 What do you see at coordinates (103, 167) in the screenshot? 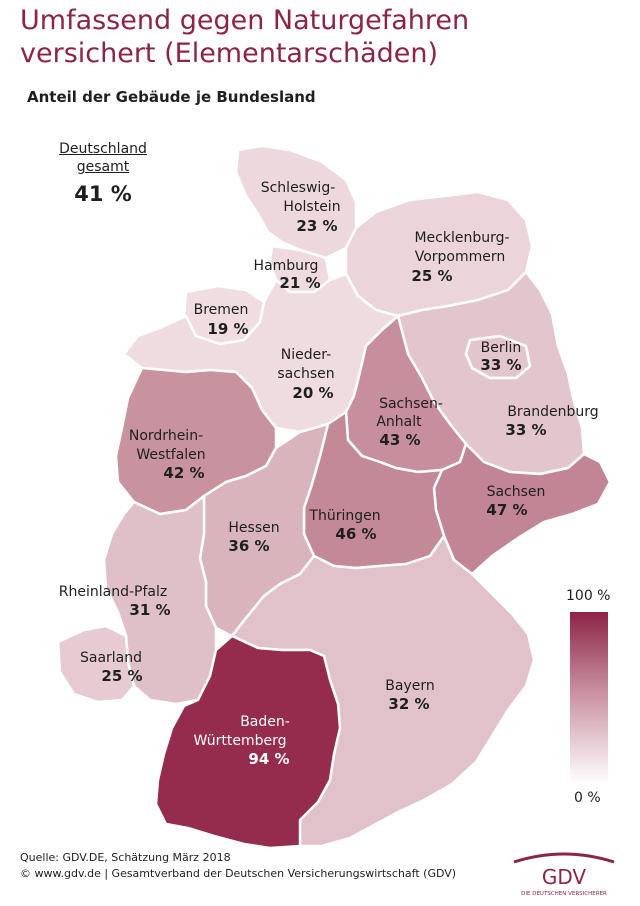
I see `national-label-2: gesamt` at bounding box center [103, 167].